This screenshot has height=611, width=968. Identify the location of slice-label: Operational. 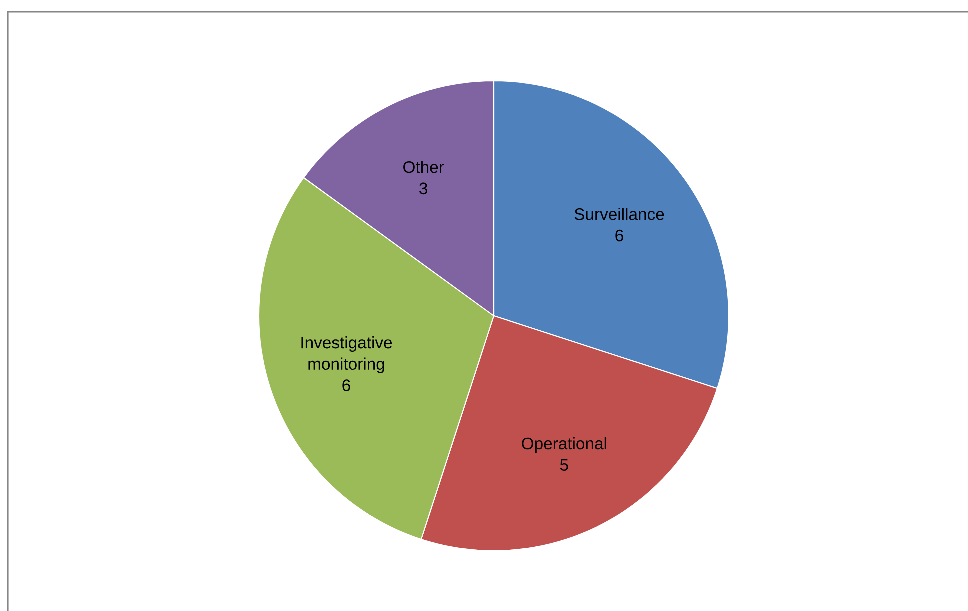
(564, 445).